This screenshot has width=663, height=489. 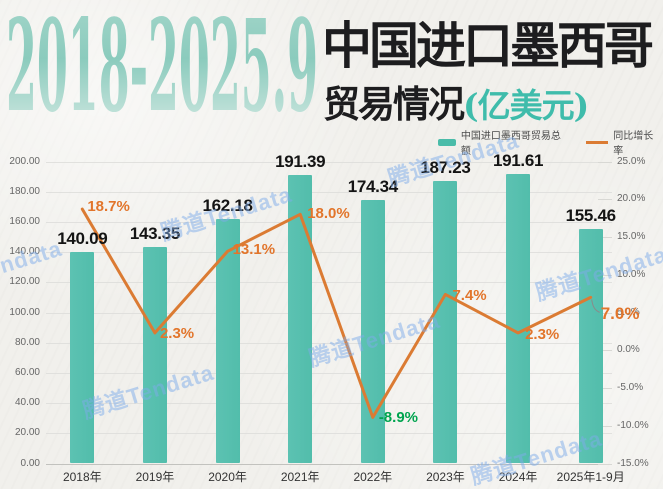 What do you see at coordinates (590, 477) in the screenshot?
I see `x-axis-category-label: 2025年1-9月` at bounding box center [590, 477].